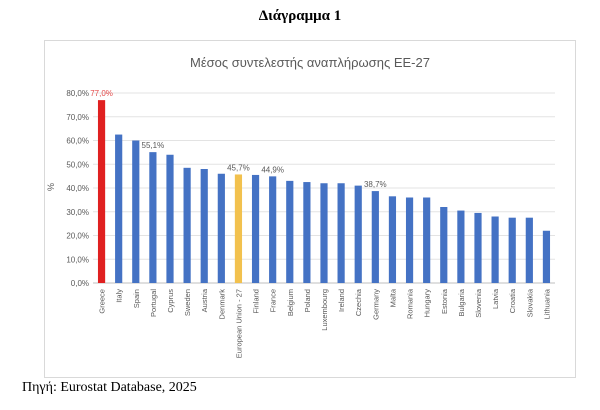  Describe the element at coordinates (101, 93) in the screenshot. I see `data-label: 77,0%` at that location.